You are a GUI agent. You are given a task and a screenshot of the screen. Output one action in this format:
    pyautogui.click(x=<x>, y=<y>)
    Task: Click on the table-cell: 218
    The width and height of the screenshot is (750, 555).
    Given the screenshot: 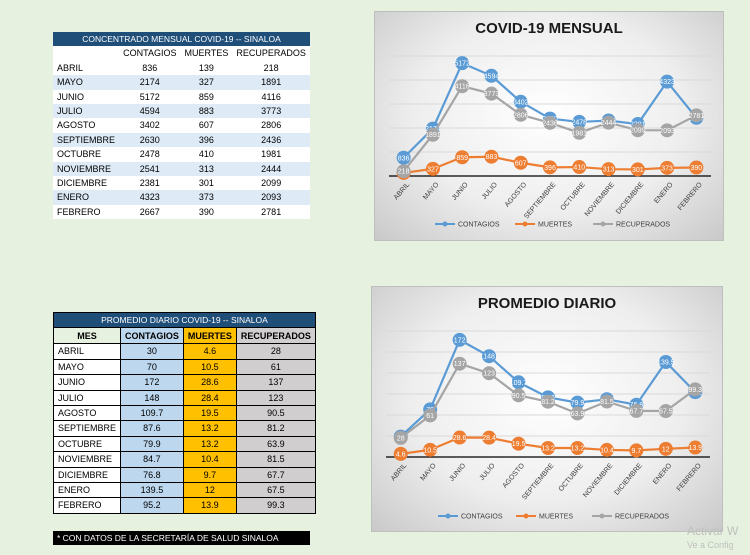 What is the action you would take?
    pyautogui.click(x=271, y=68)
    